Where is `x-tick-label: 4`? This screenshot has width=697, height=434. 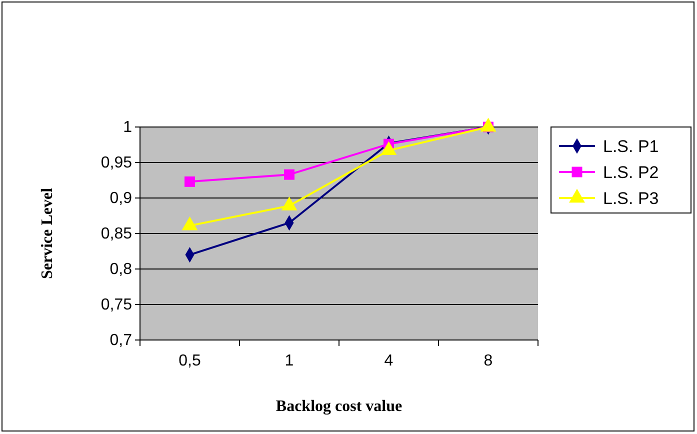
x-tick-label: 4 is located at coordinates (389, 361).